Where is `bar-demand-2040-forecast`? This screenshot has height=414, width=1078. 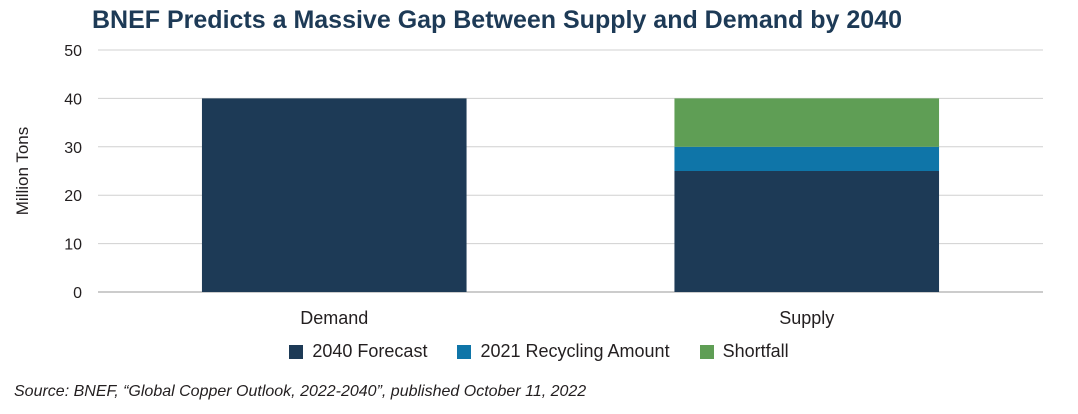
bar-demand-2040-forecast is located at coordinates (334, 195).